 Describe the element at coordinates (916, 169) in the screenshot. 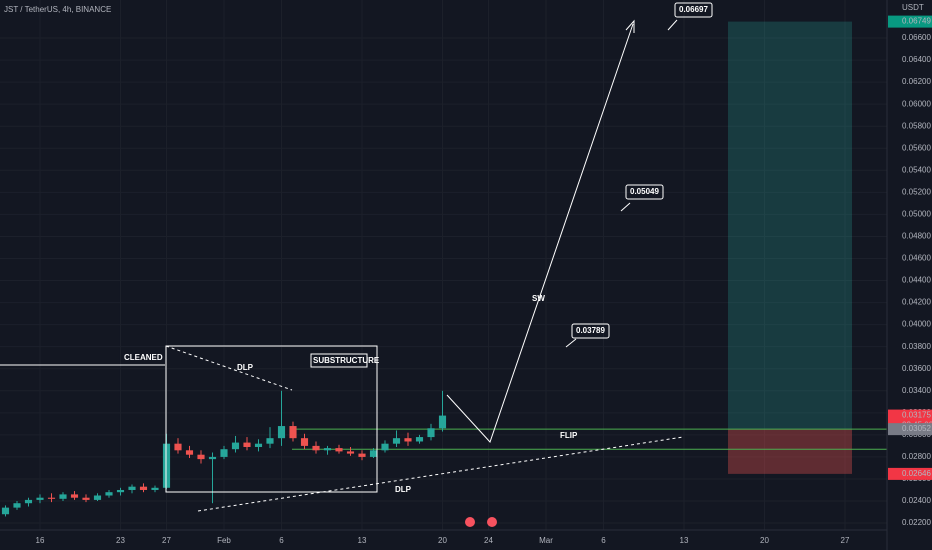

I see `y-tick-label: 0.05400` at that location.